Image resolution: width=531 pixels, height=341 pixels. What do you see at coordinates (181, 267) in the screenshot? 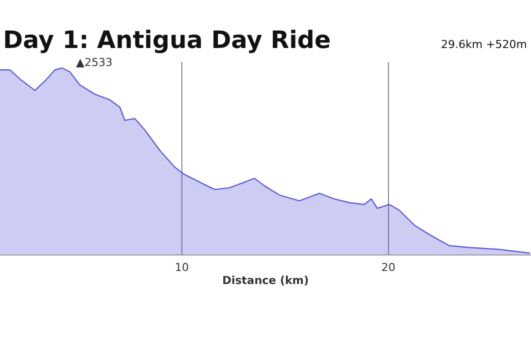
I see `x-tick-label: 10` at bounding box center [181, 267].